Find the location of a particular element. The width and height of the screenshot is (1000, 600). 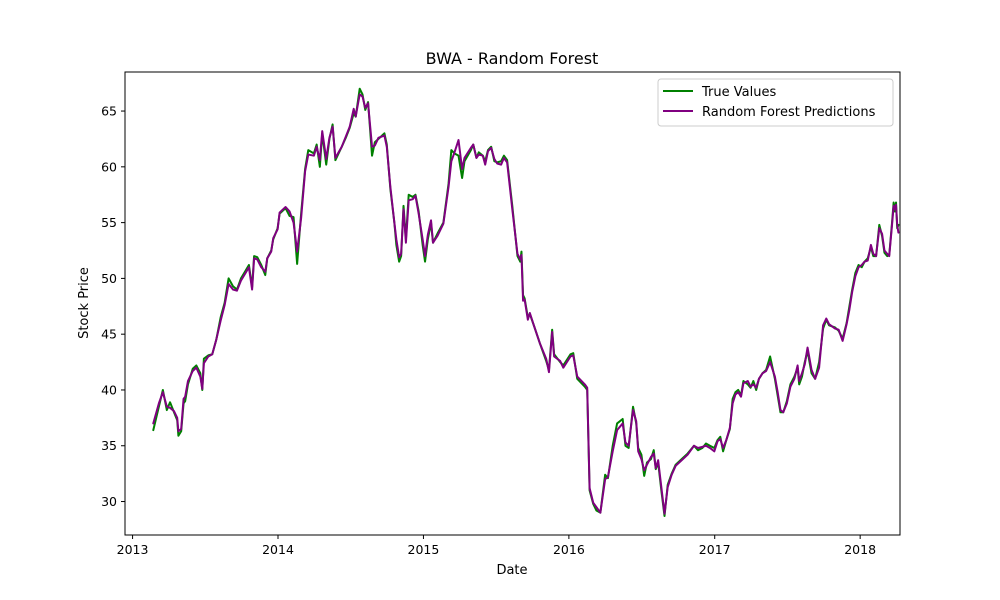

legend: True Values Random Forest Predictions is located at coordinates (775, 102).